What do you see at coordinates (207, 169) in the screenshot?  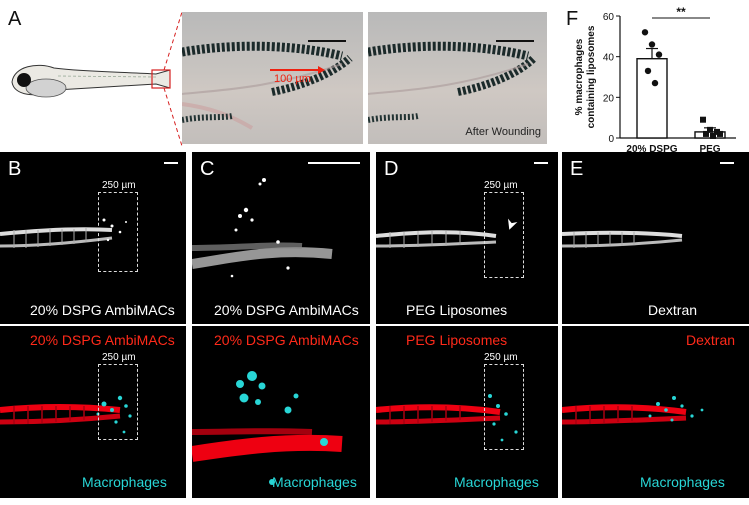 I see `panel-letter-c: C` at bounding box center [207, 169].